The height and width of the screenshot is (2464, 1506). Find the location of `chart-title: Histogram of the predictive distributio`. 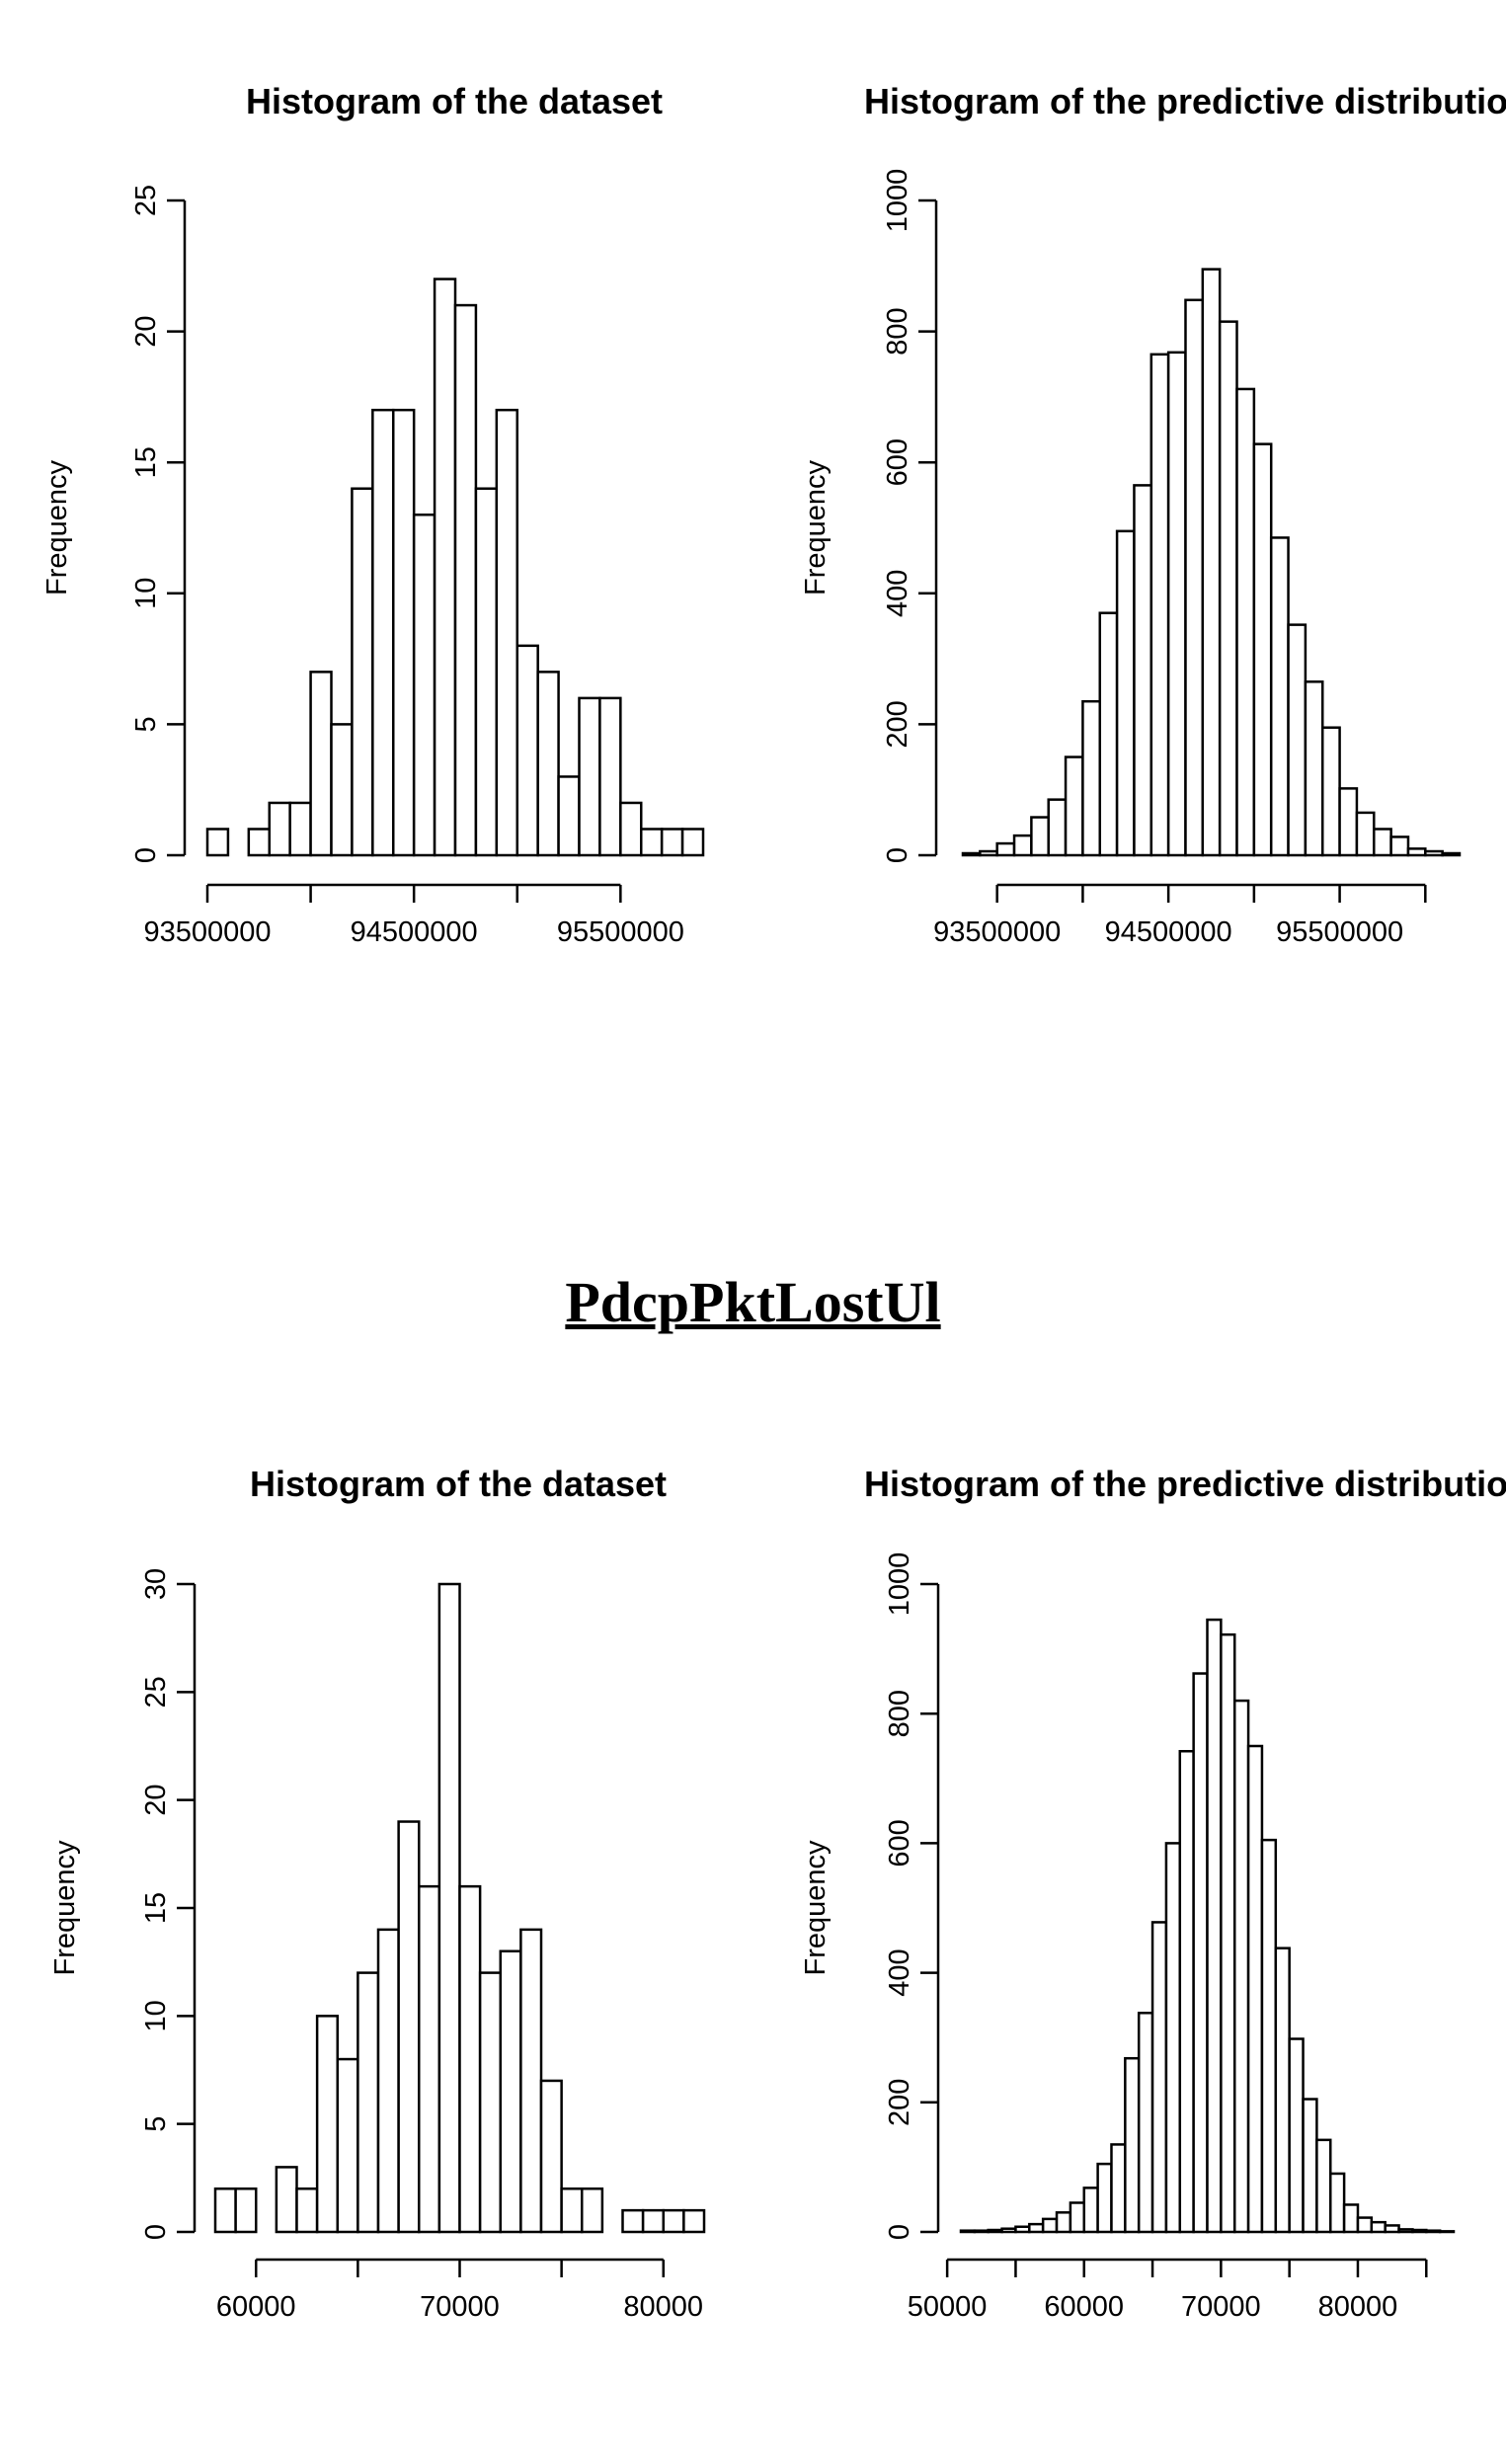

chart-title: Histogram of the predictive distributio is located at coordinates (1185, 1484).